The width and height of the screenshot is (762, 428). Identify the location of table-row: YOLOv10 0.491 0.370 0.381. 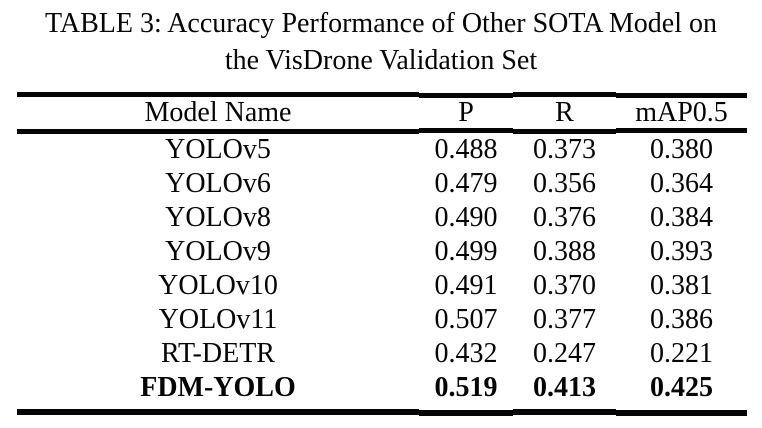
(382, 286).